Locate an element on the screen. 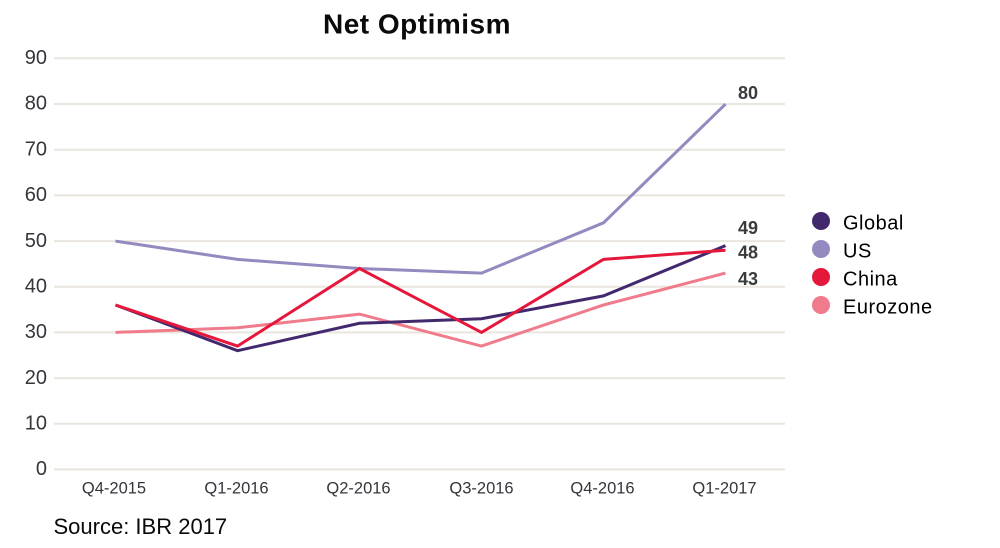 Image resolution: width=1000 pixels, height=548 pixels. svg-text: US is located at coordinates (857, 252).